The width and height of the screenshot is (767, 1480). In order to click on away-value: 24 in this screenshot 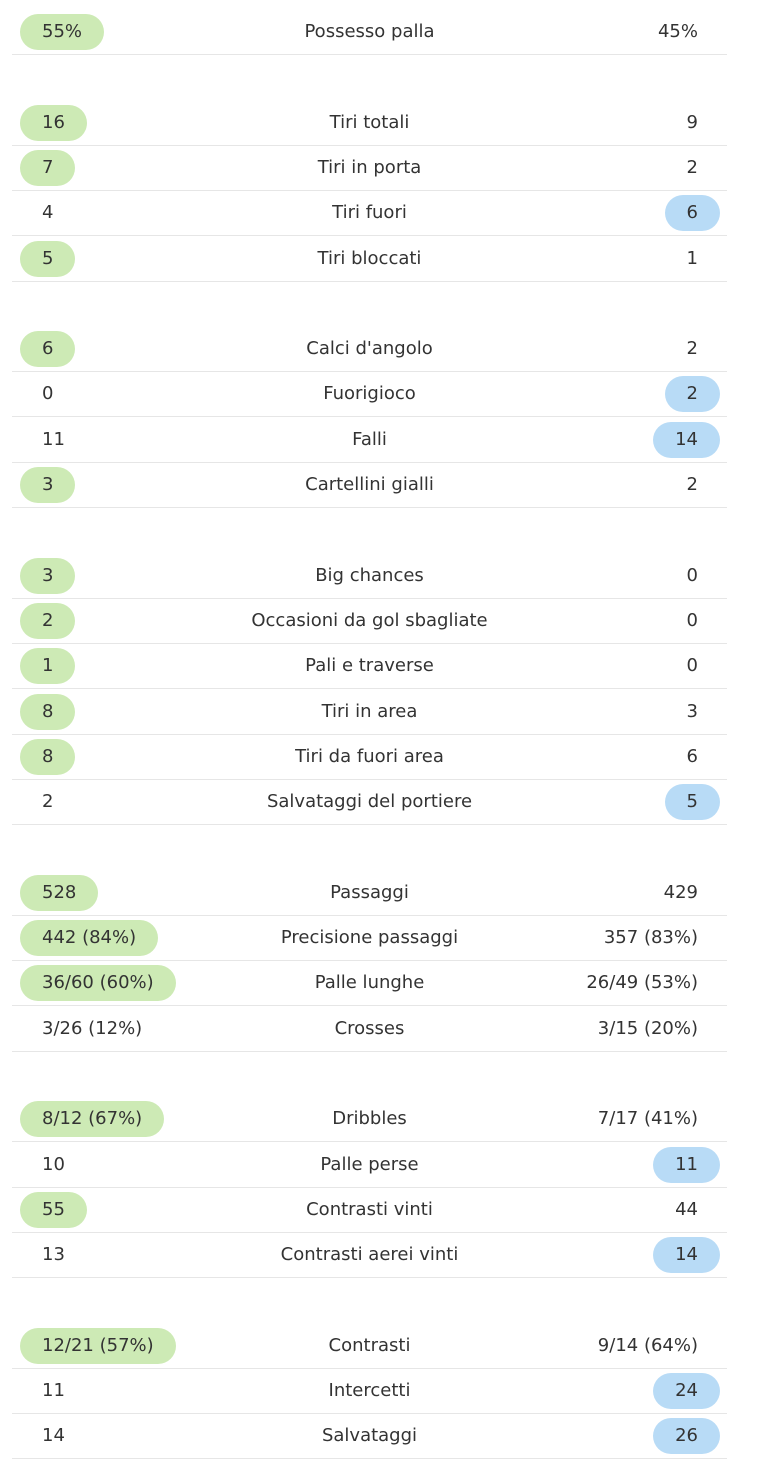, I will do `click(686, 1391)`.